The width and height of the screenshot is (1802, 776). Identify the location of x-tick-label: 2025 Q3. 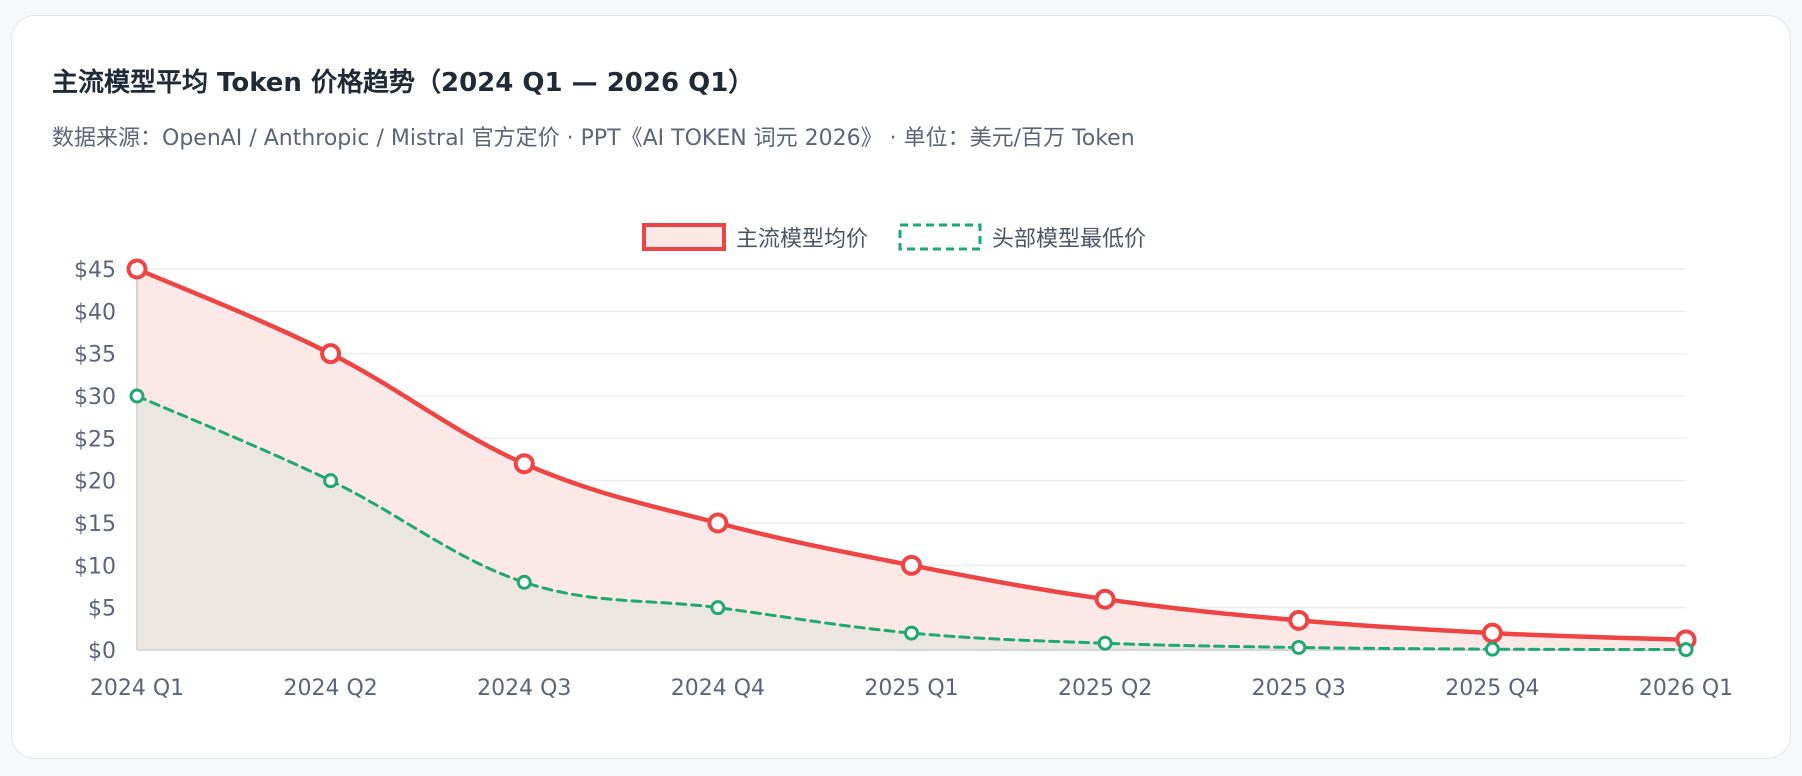
(1299, 688).